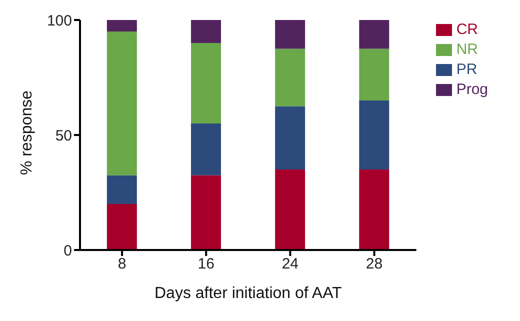 The width and height of the screenshot is (520, 321). I want to click on legend-label: PR, so click(467, 69).